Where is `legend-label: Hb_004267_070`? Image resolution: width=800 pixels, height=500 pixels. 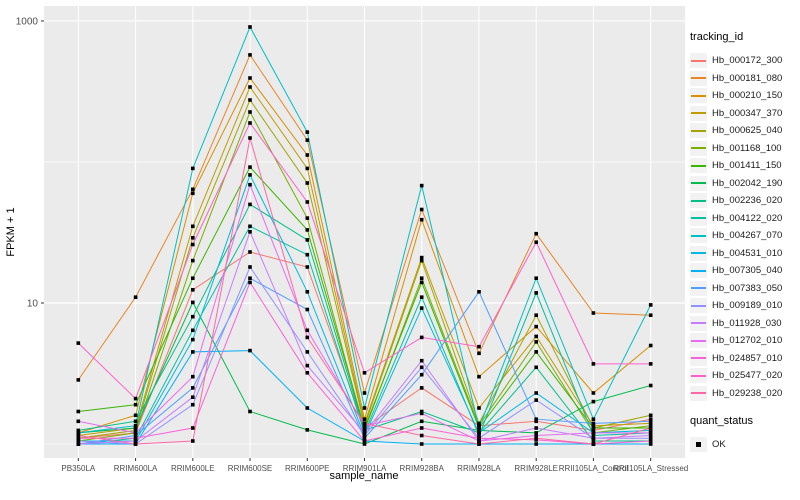 legend-label: Hb_004267_070 is located at coordinates (747, 236).